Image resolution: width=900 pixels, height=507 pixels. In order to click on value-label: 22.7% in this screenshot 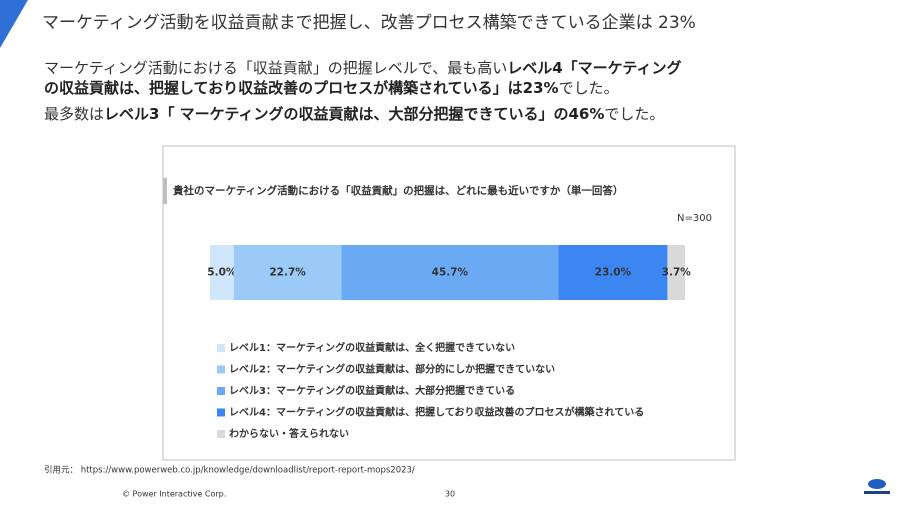, I will do `click(287, 273)`.